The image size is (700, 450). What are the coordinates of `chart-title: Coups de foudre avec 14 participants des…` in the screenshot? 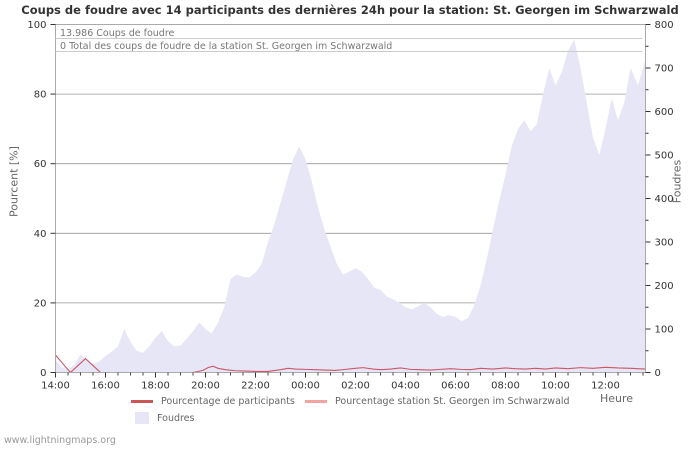 It's located at (350, 10).